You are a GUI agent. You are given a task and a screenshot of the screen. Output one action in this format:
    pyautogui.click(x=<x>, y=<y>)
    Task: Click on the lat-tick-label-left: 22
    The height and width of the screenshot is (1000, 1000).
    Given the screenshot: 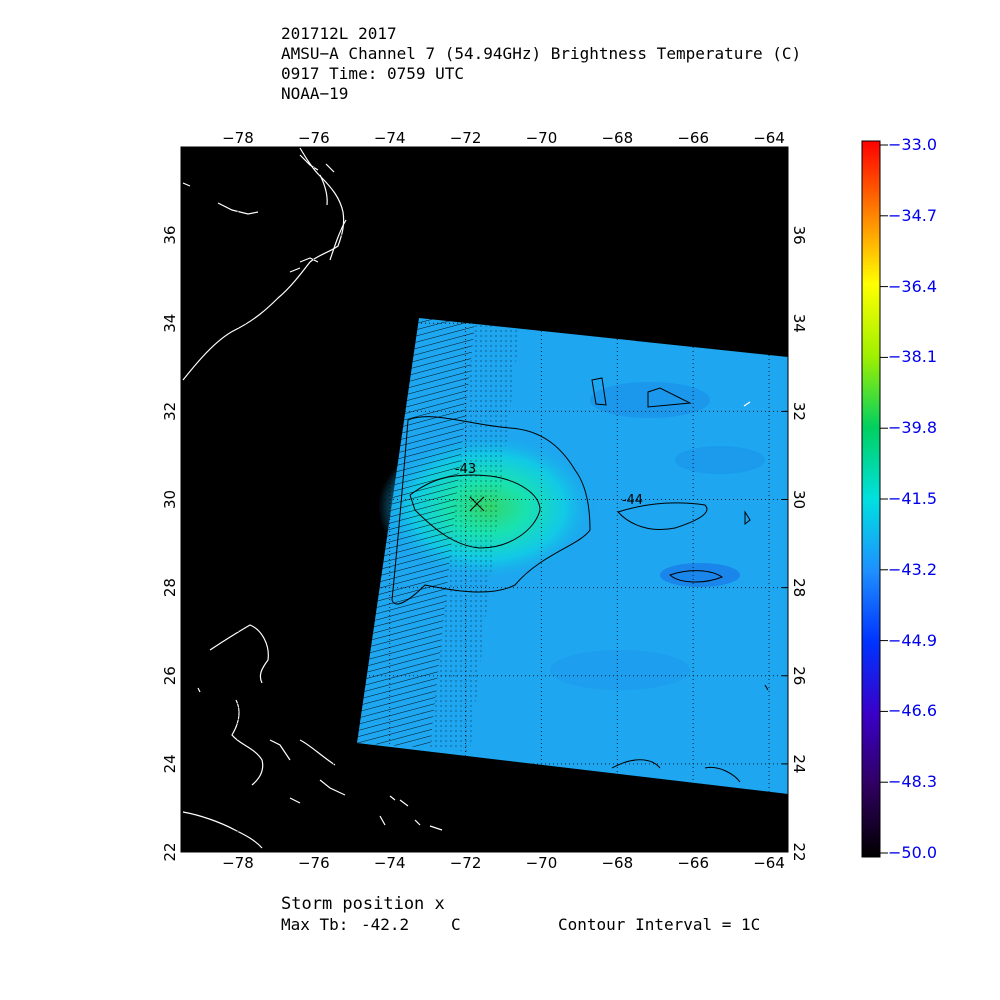 What is the action you would take?
    pyautogui.click(x=170, y=851)
    